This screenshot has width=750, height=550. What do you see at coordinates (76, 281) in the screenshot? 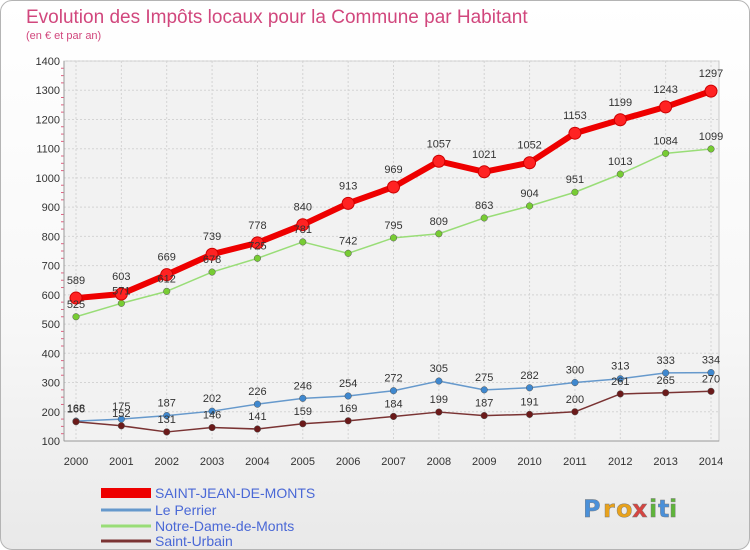
I see `data-label: 589` at bounding box center [76, 281].